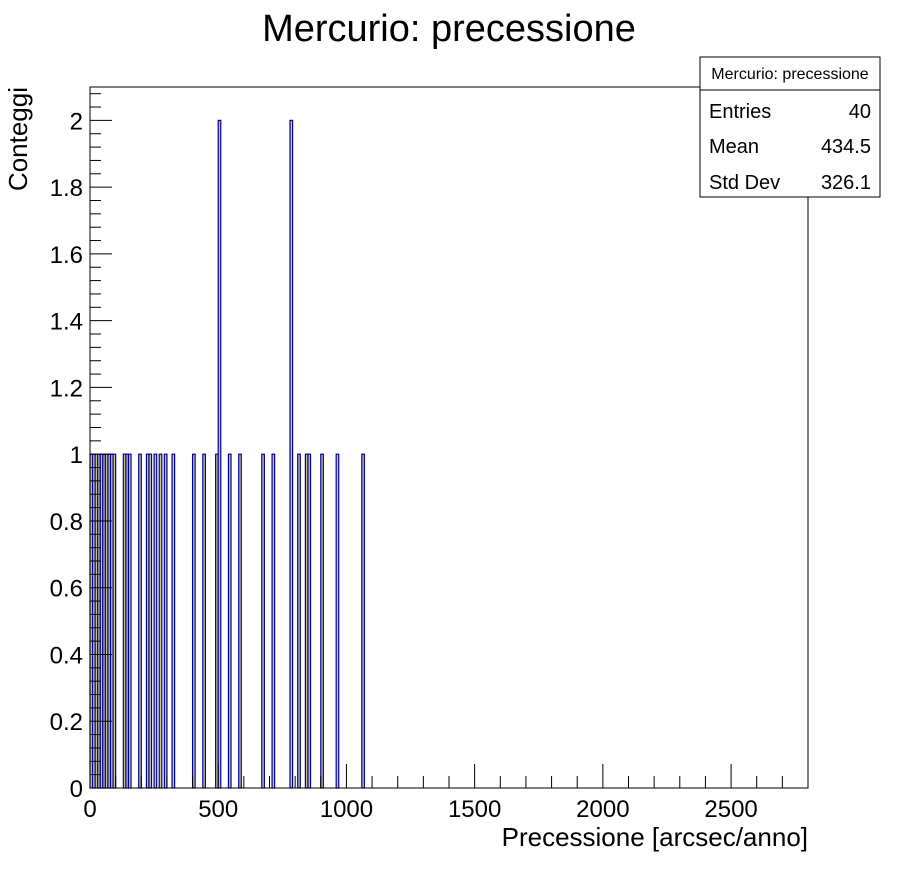 This screenshot has width=898, height=876. I want to click on stats-box-title: Mercurio: precessione, so click(790, 74).